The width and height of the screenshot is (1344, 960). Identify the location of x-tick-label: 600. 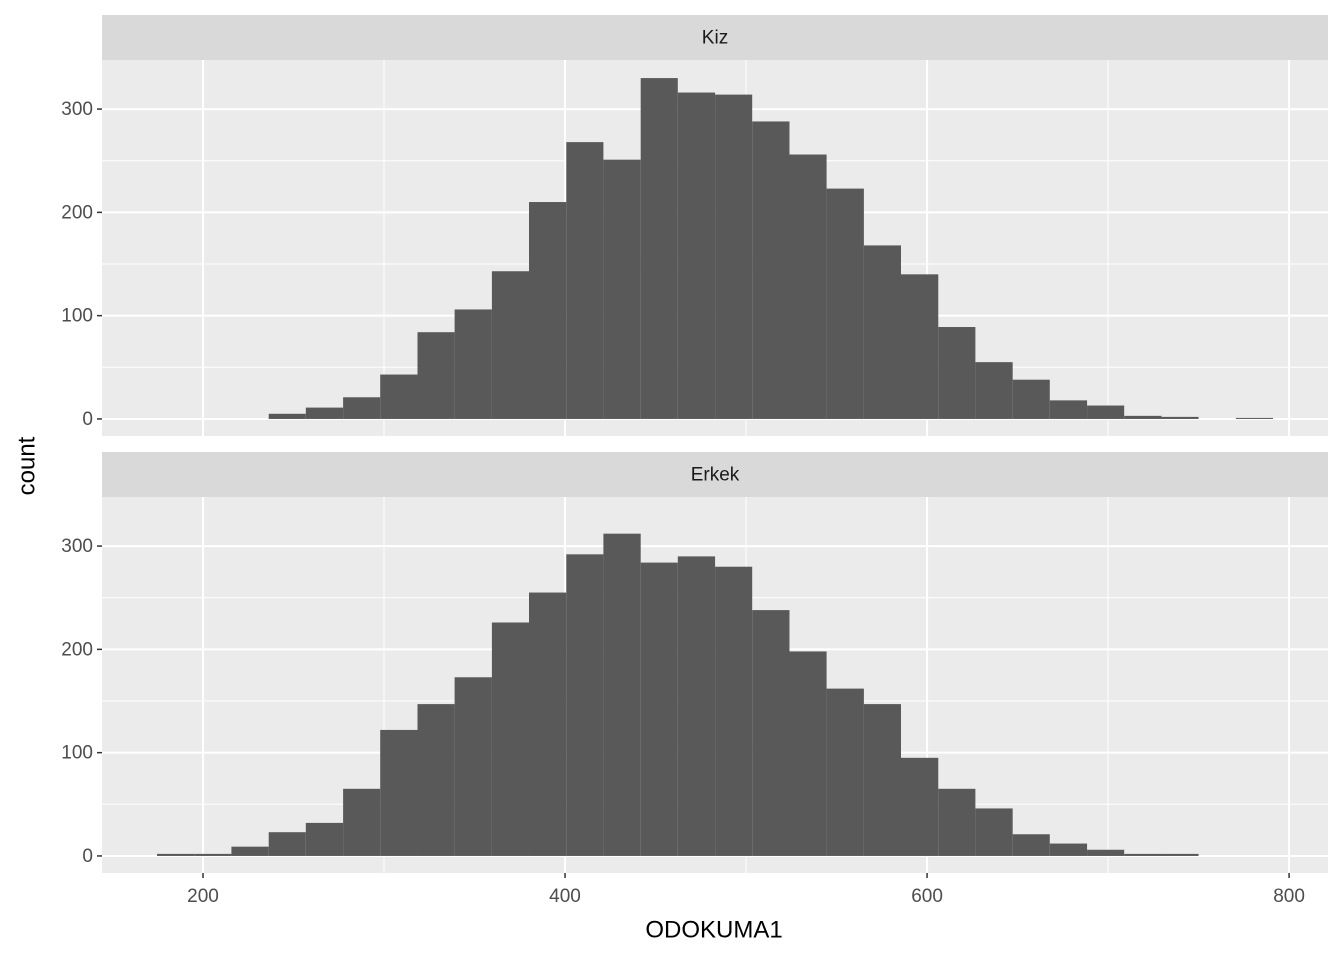
(927, 896).